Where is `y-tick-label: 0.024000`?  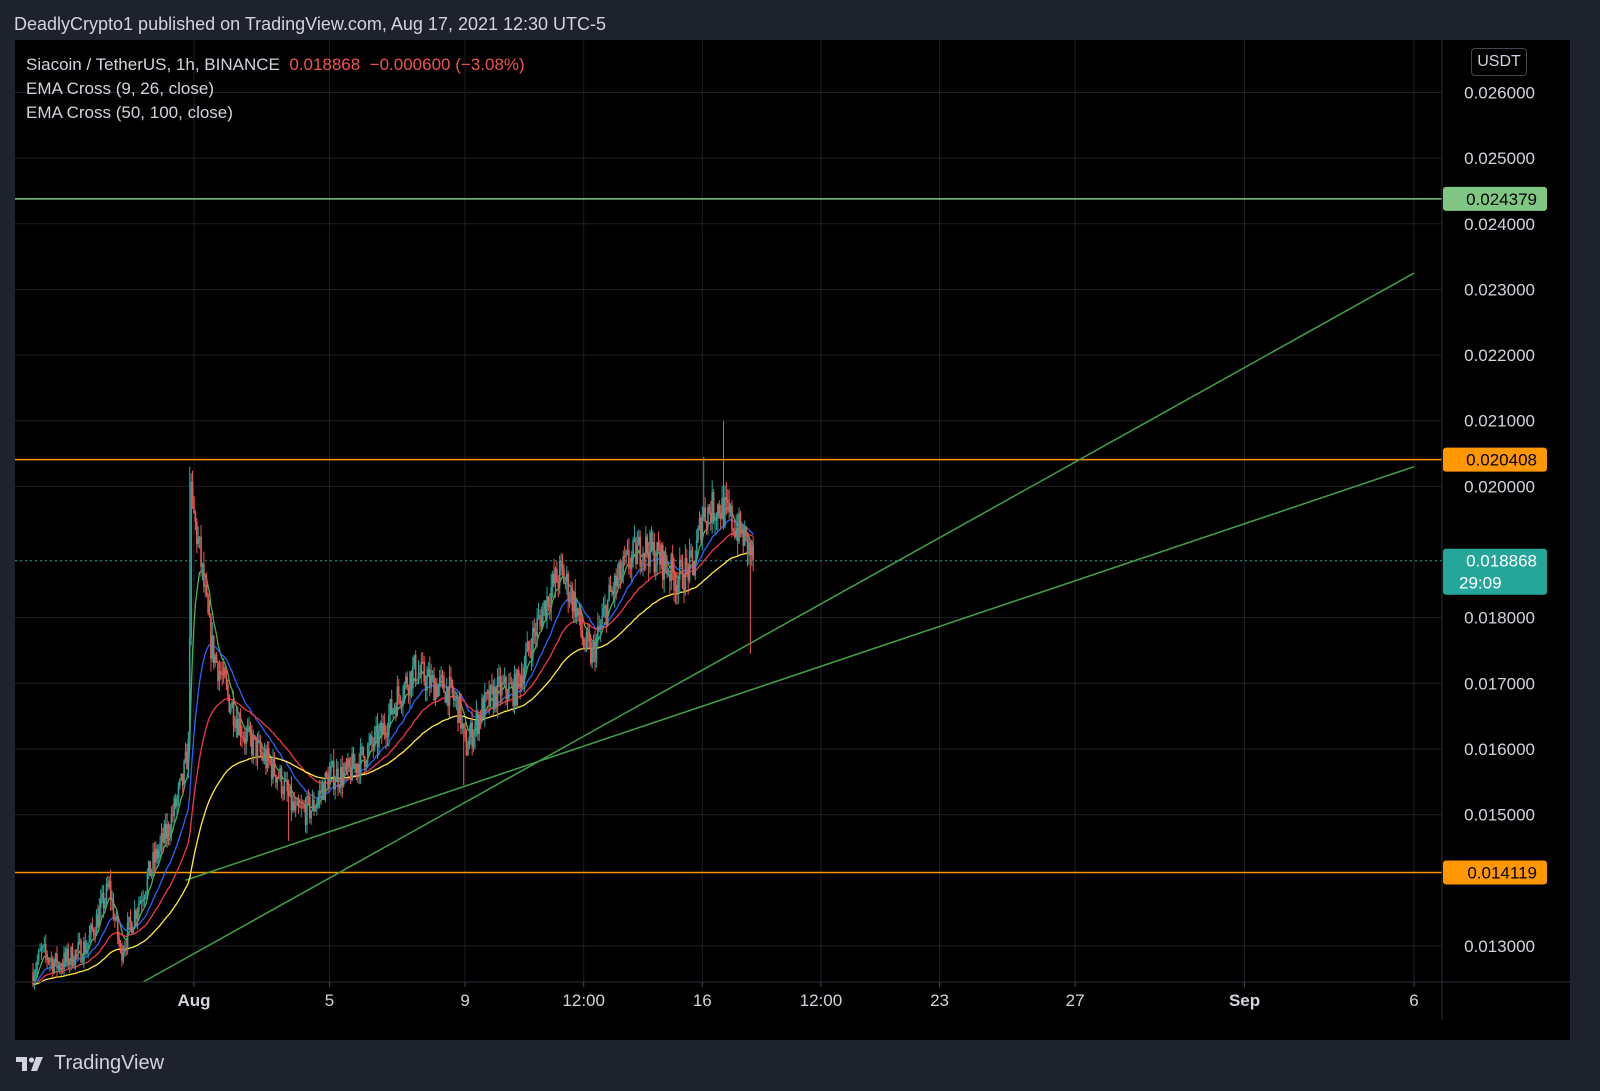 y-tick-label: 0.024000 is located at coordinates (1499, 224).